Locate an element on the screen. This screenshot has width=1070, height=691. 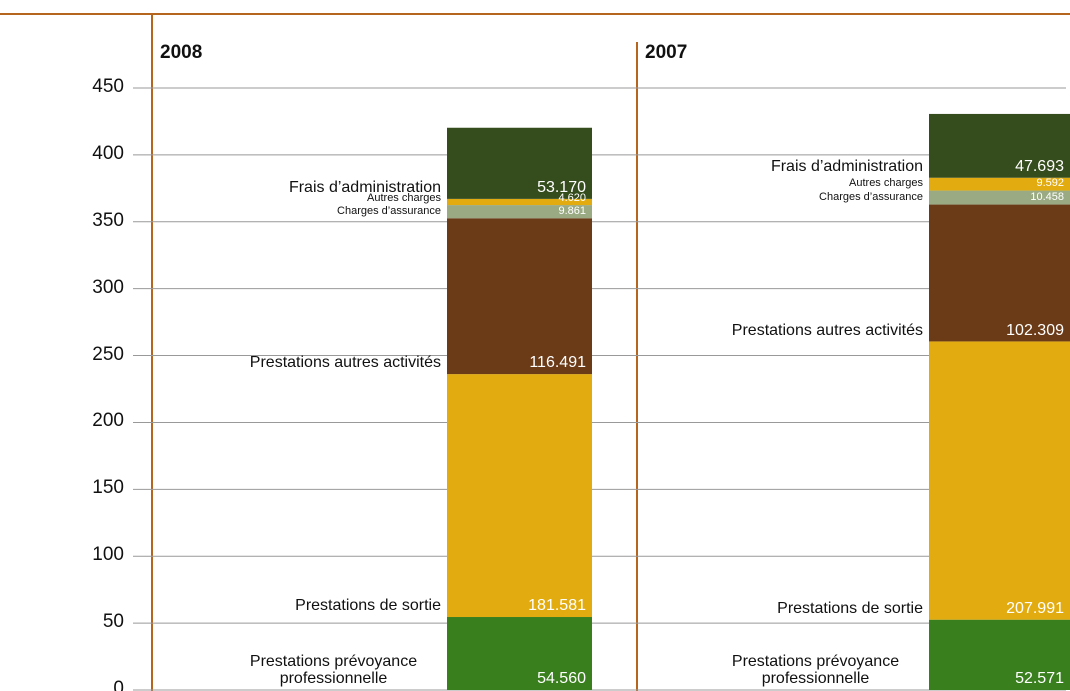
panel-title: 2007 is located at coordinates (666, 52).